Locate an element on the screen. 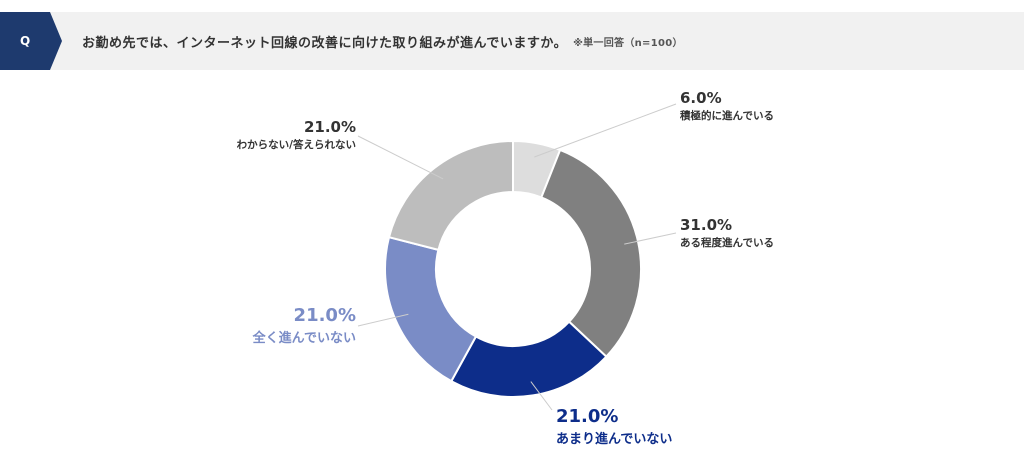  question-note: ※単一回答（n=100） is located at coordinates (628, 43).